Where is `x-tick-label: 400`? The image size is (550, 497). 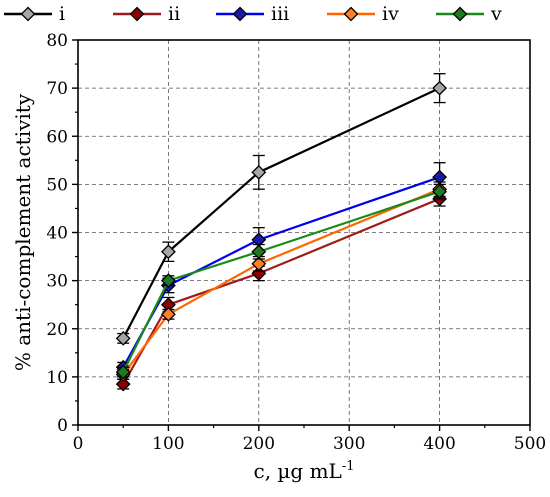
x-tick-label: 400 is located at coordinates (439, 444).